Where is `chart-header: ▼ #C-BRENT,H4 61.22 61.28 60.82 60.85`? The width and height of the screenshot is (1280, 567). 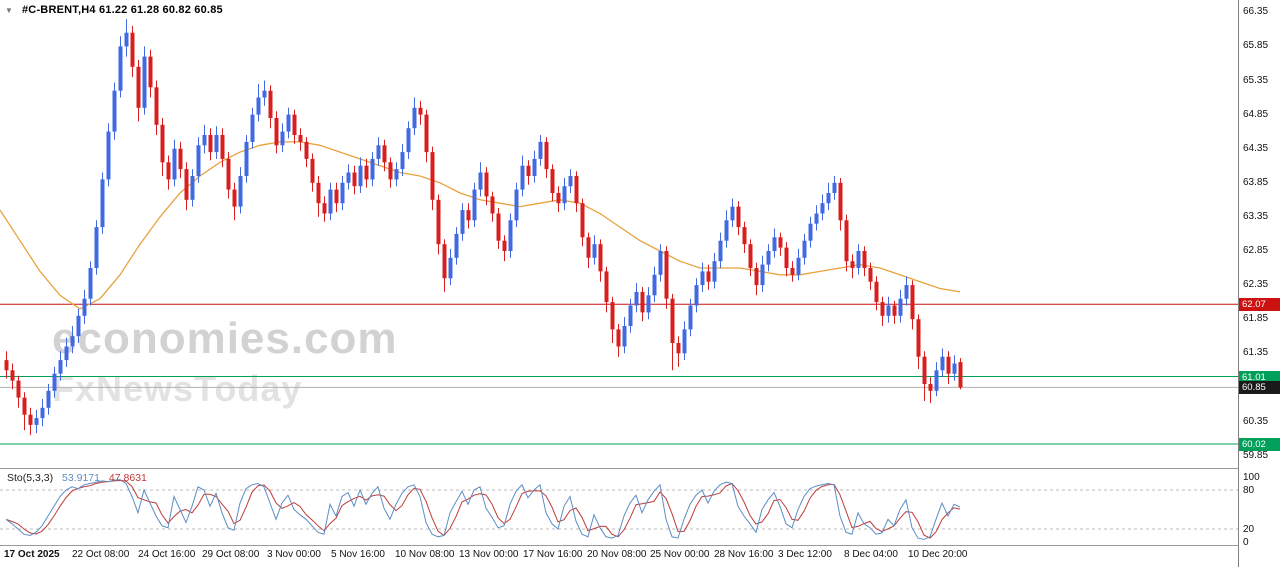
chart-header: ▼ #C-BRENT,H4 61.22 61.28 60.82 60.85 is located at coordinates (114, 10).